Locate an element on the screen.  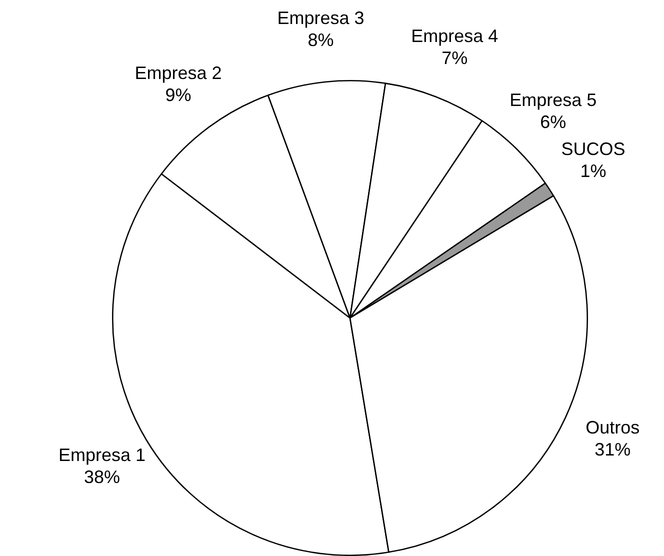
slice-label: Empresa 5 is located at coordinates (553, 100).